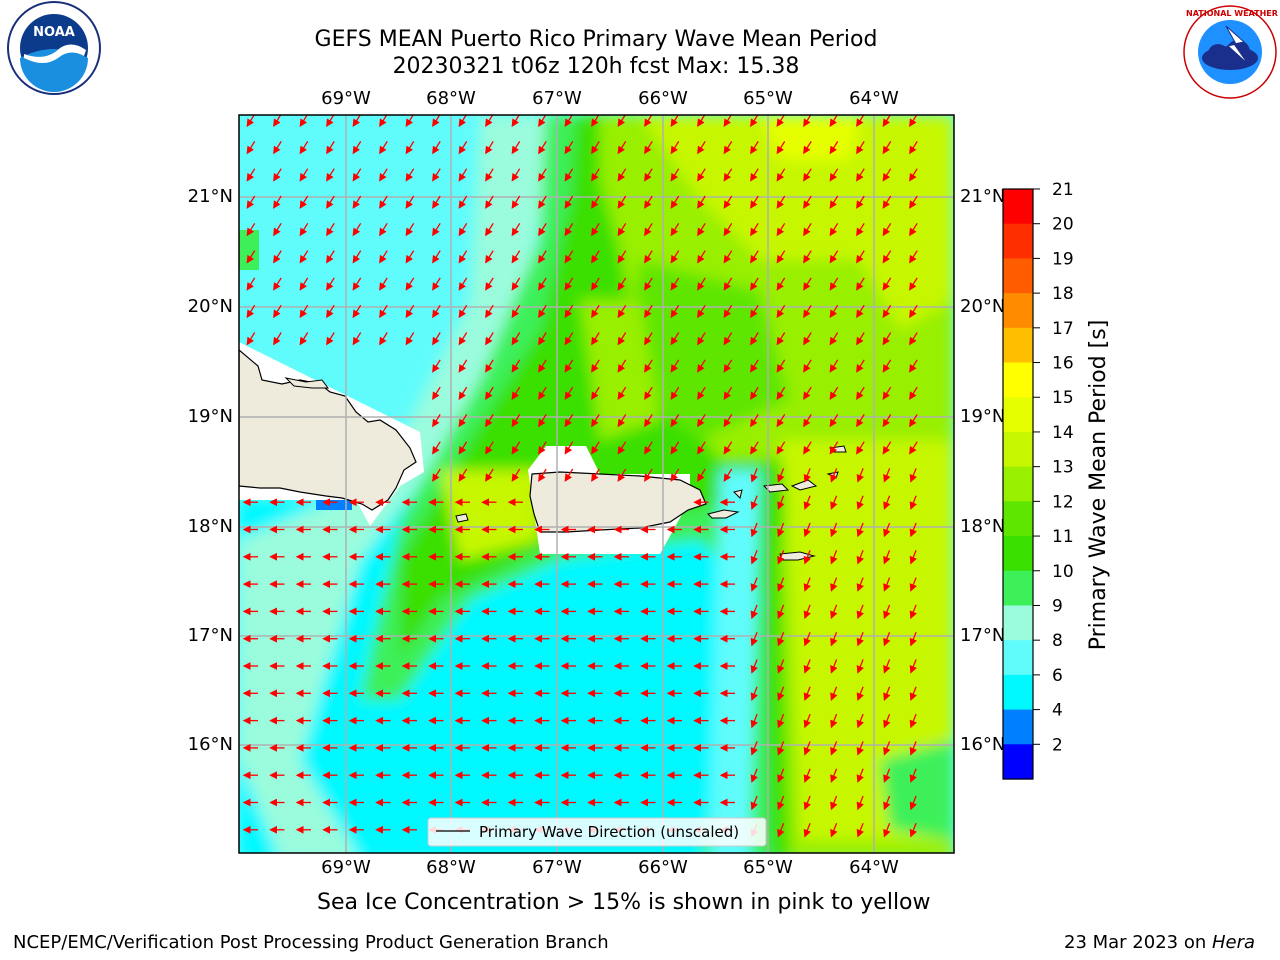  Describe the element at coordinates (983, 635) in the screenshot. I see `lat-label-right: 17°N` at that location.